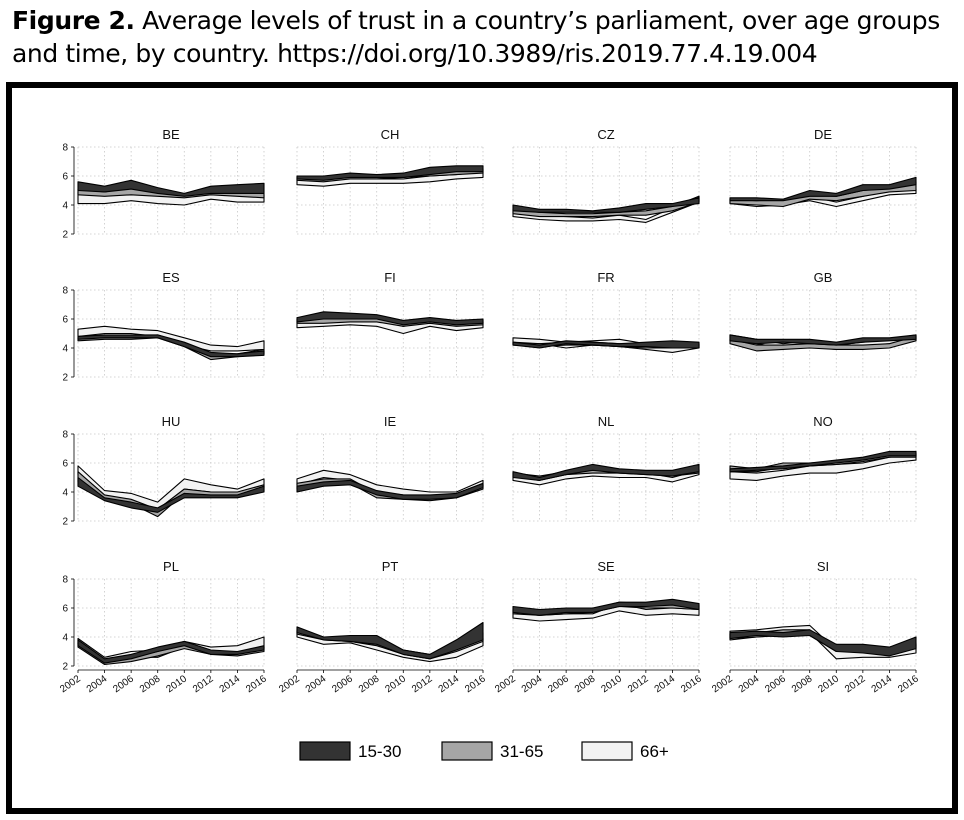 The height and width of the screenshot is (820, 964). I want to click on panel-cz: CZ, so click(606, 181).